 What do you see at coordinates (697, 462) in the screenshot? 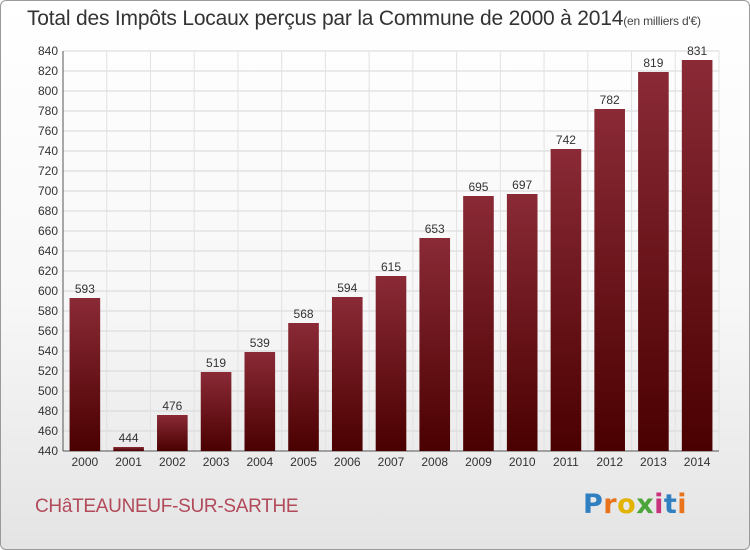
I see `x-tick-label-2014: 2014` at bounding box center [697, 462].